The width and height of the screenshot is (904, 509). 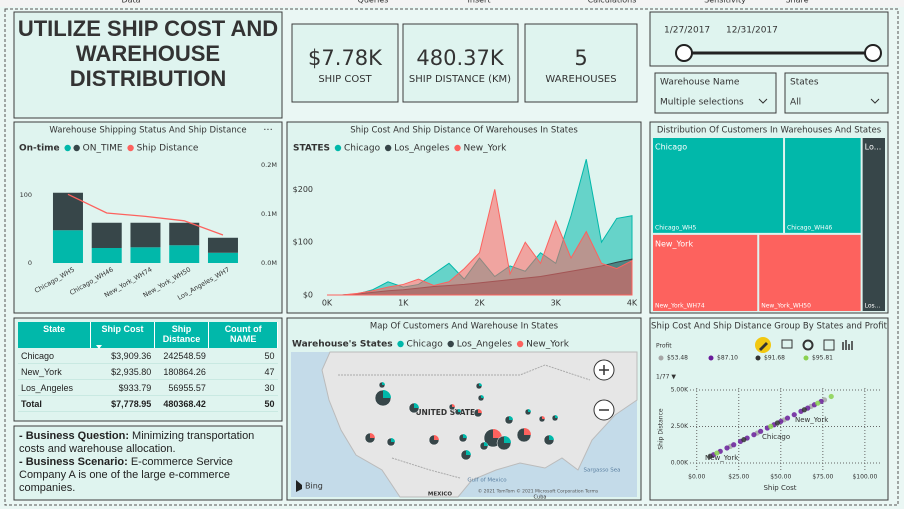 What do you see at coordinates (314, 486) in the screenshot?
I see `map-provider: Bing` at bounding box center [314, 486].